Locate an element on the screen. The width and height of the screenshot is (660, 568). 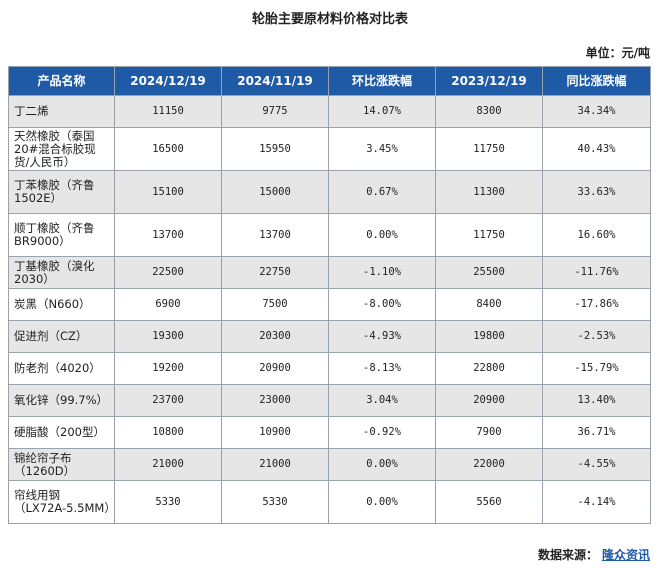
price-last-year: 11300 is located at coordinates (489, 192).